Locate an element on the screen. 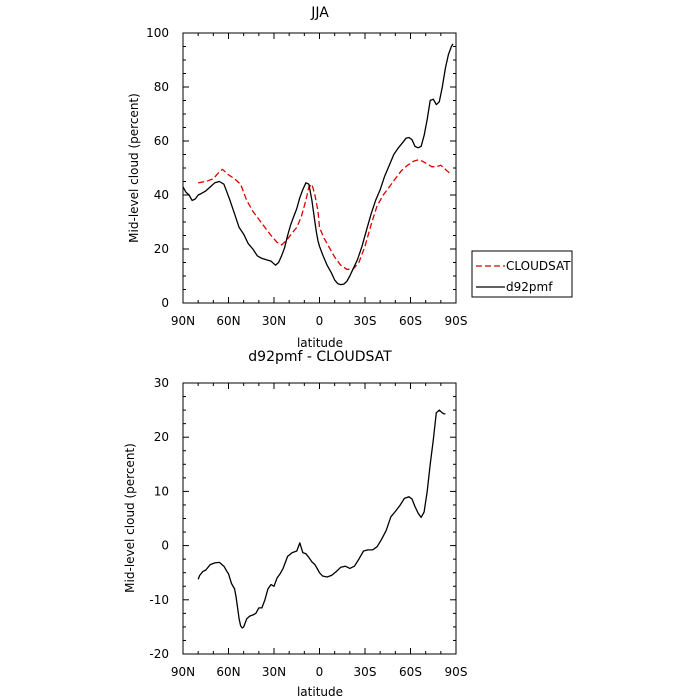 The height and width of the screenshot is (700, 700). top-chart-title: JJA is located at coordinates (319, 13).